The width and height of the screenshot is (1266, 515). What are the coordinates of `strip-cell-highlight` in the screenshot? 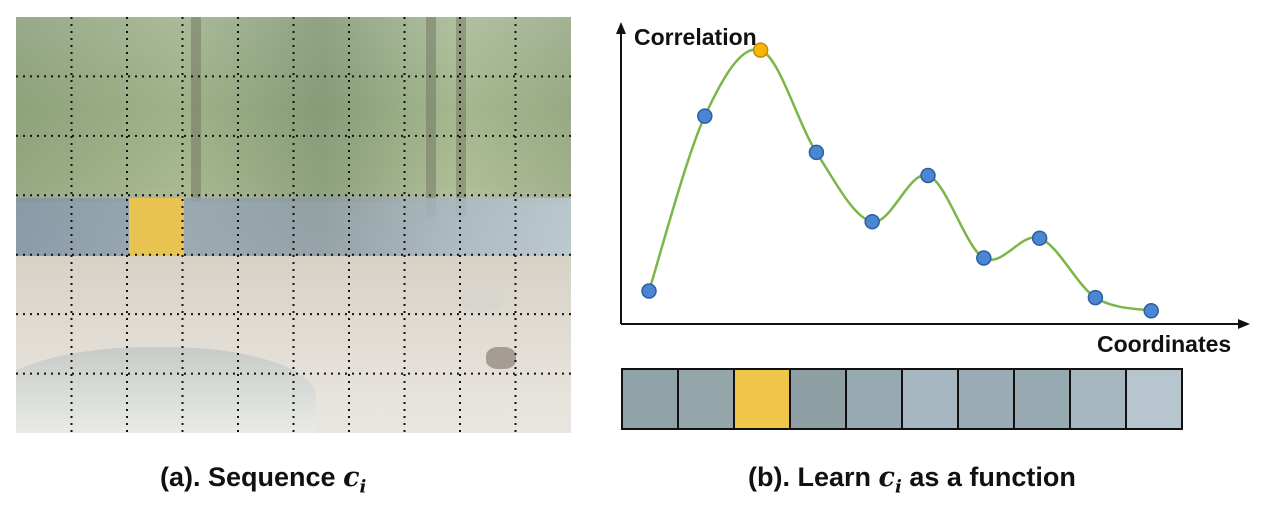 It's located at (763, 399).